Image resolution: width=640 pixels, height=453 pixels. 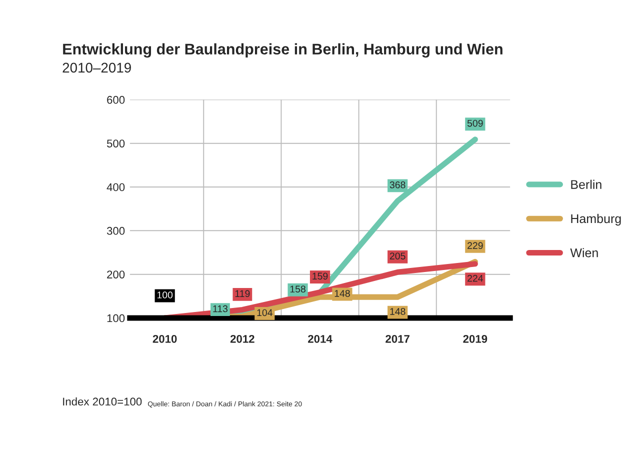 I want to click on data-label: 224, so click(x=475, y=278).